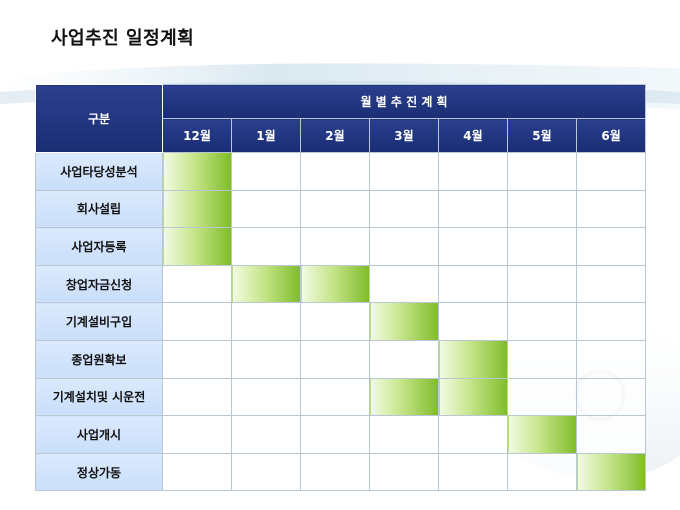 This screenshot has height=510, width=680. Describe the element at coordinates (335, 135) in the screenshot. I see `month-header: 2월` at that location.